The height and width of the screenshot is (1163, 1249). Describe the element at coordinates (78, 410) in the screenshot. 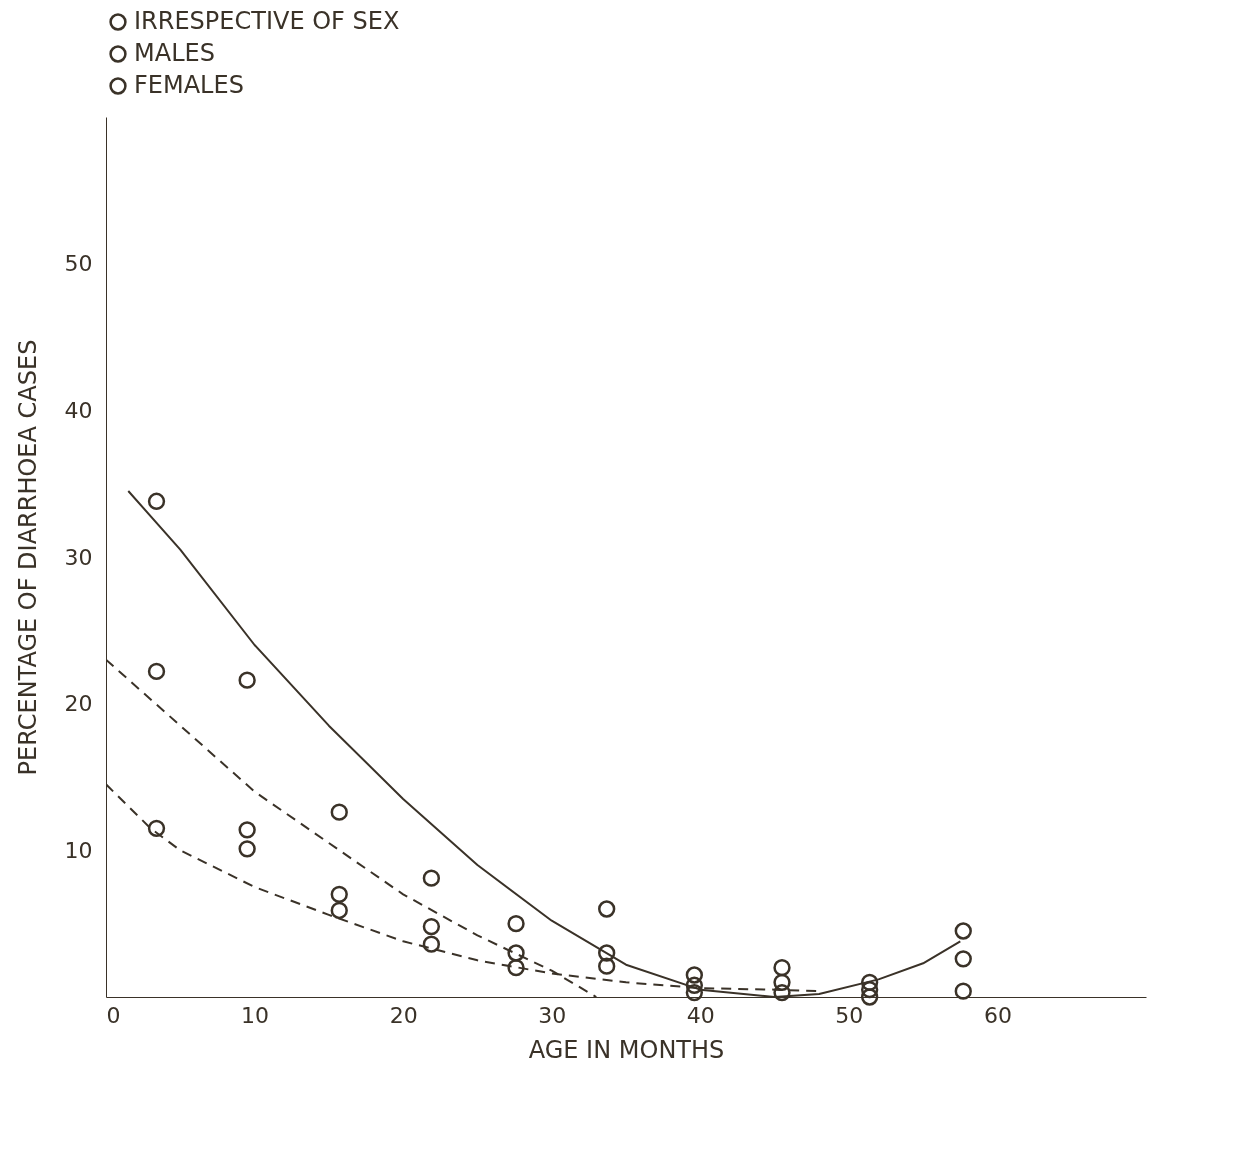

I see `y-tick-label: 40` at that location.